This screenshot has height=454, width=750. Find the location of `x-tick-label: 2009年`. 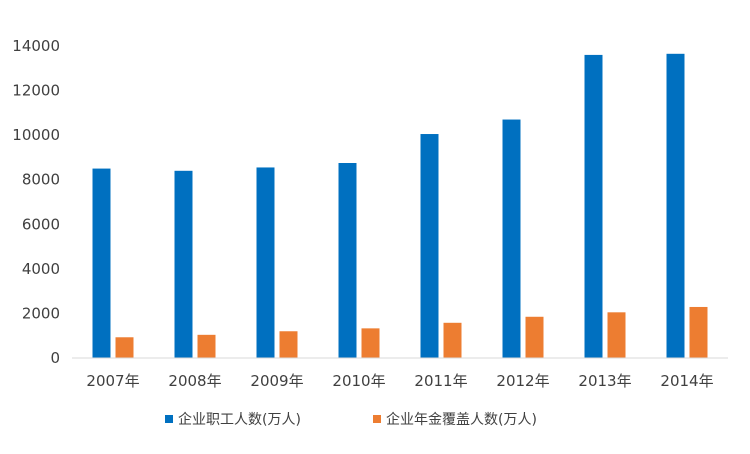

x-tick-label: 2009年 is located at coordinates (276, 381).